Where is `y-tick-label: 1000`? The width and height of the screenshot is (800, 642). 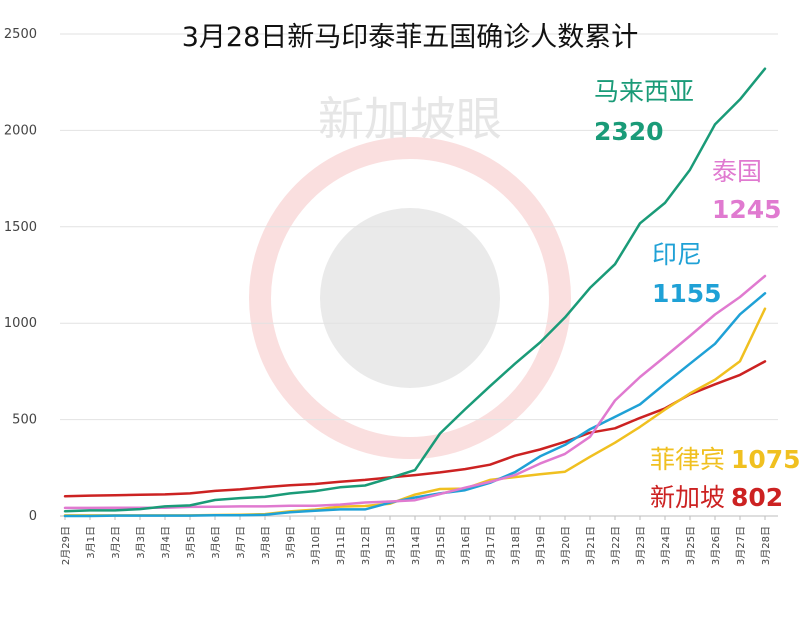 y-tick-label: 1000 is located at coordinates (20, 323).